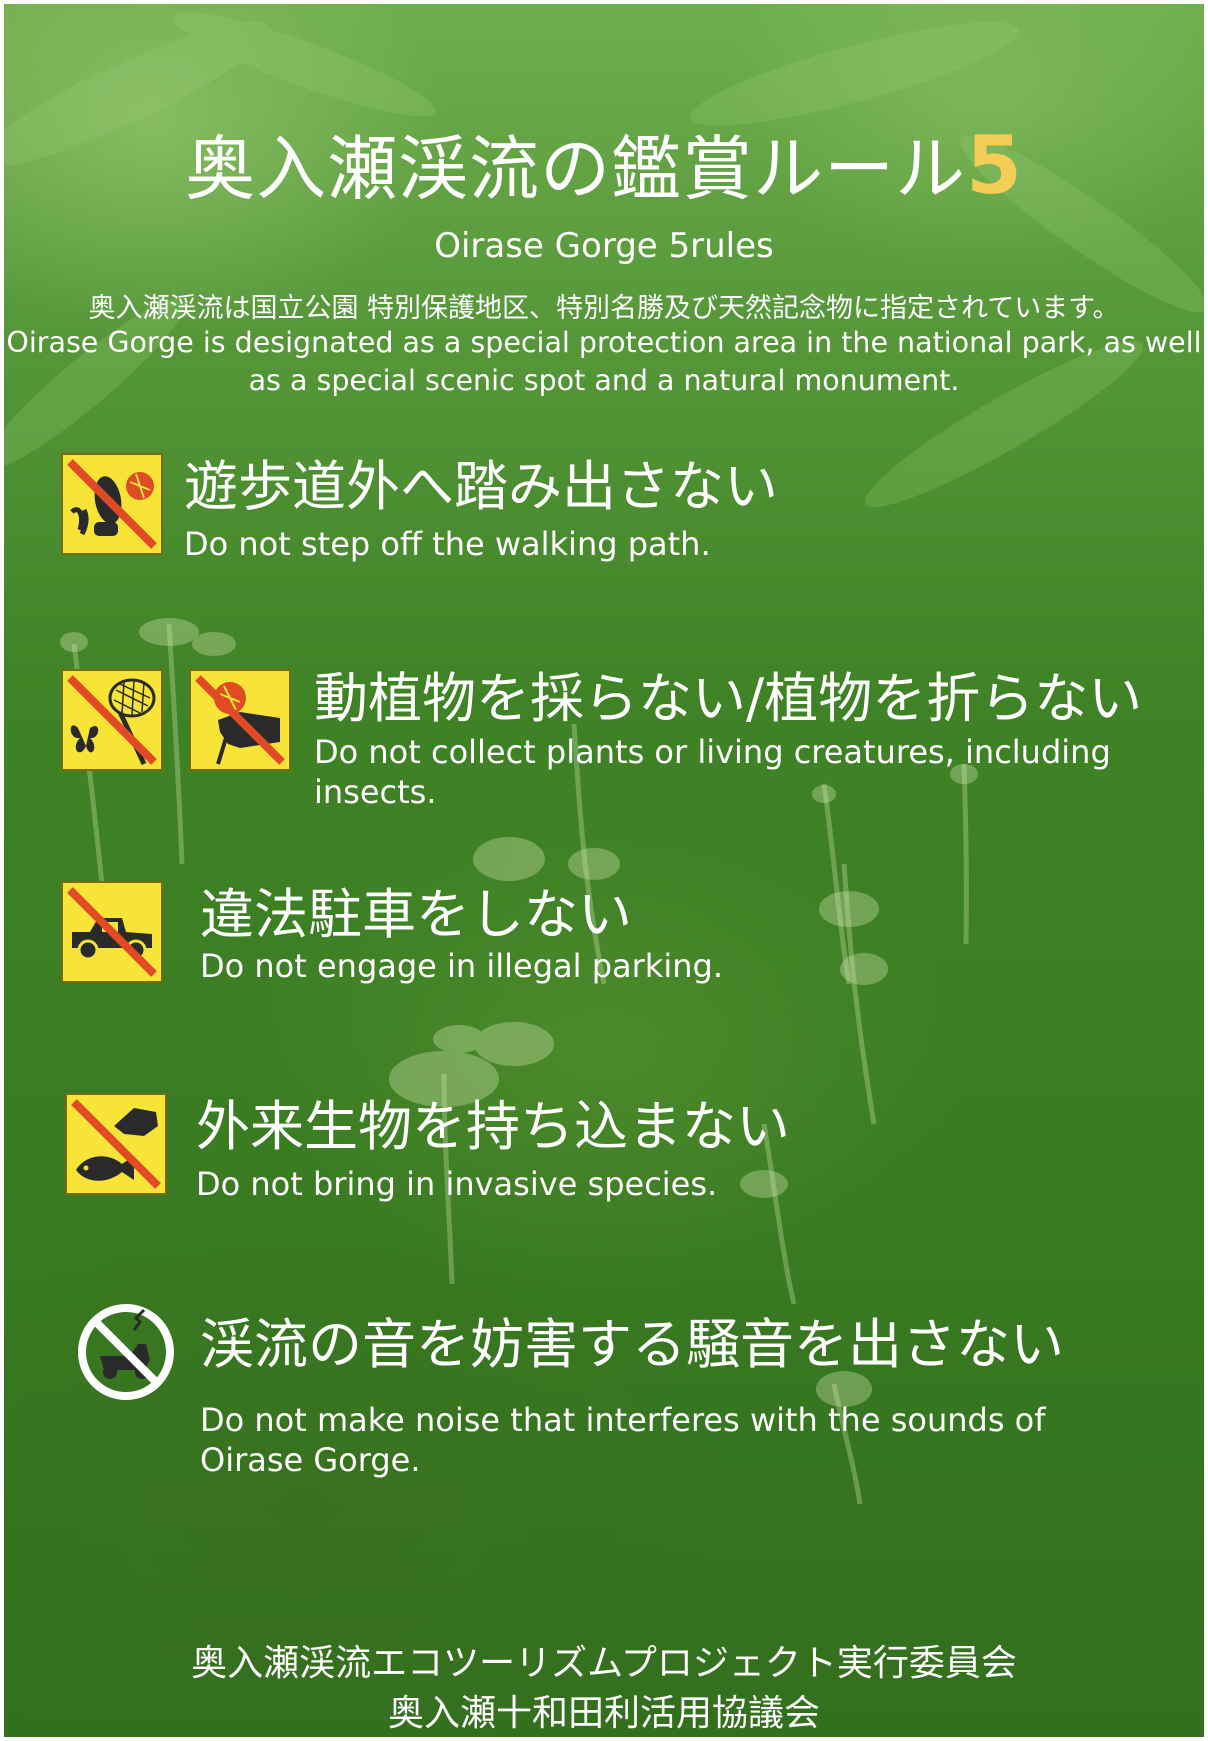 Image resolution: width=1208 pixels, height=1741 pixels. What do you see at coordinates (632, 1344) in the screenshot?
I see `rule-5-japanese: 渓流の音を妨害する騒音を出さない` at bounding box center [632, 1344].